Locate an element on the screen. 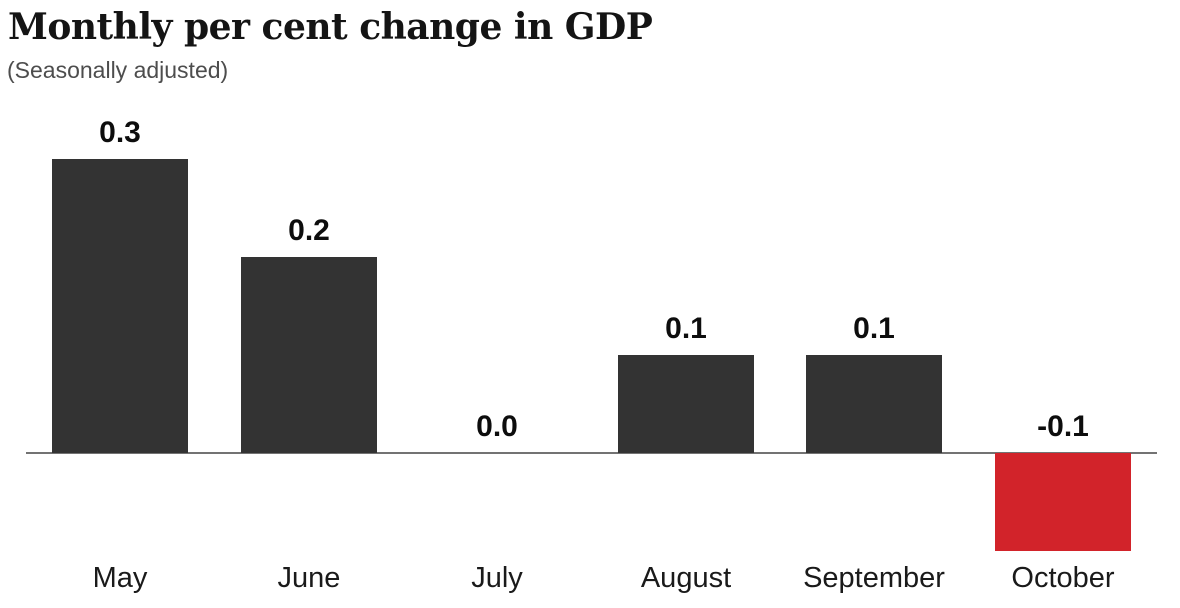 Image resolution: width=1180 pixels, height=608 pixels. bar-august is located at coordinates (686, 404).